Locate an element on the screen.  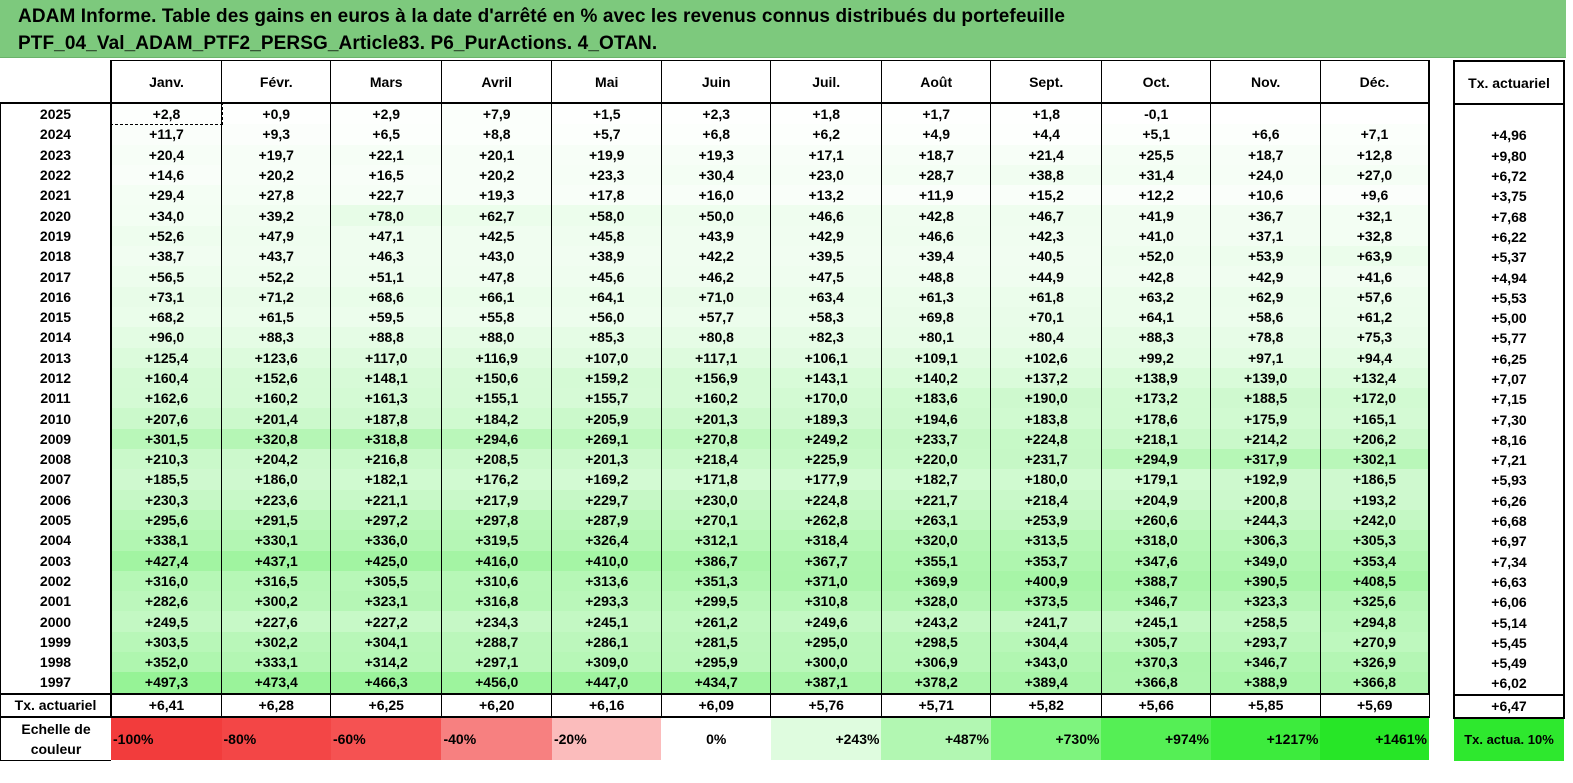
gain-cell: +313,6 is located at coordinates (606, 581).